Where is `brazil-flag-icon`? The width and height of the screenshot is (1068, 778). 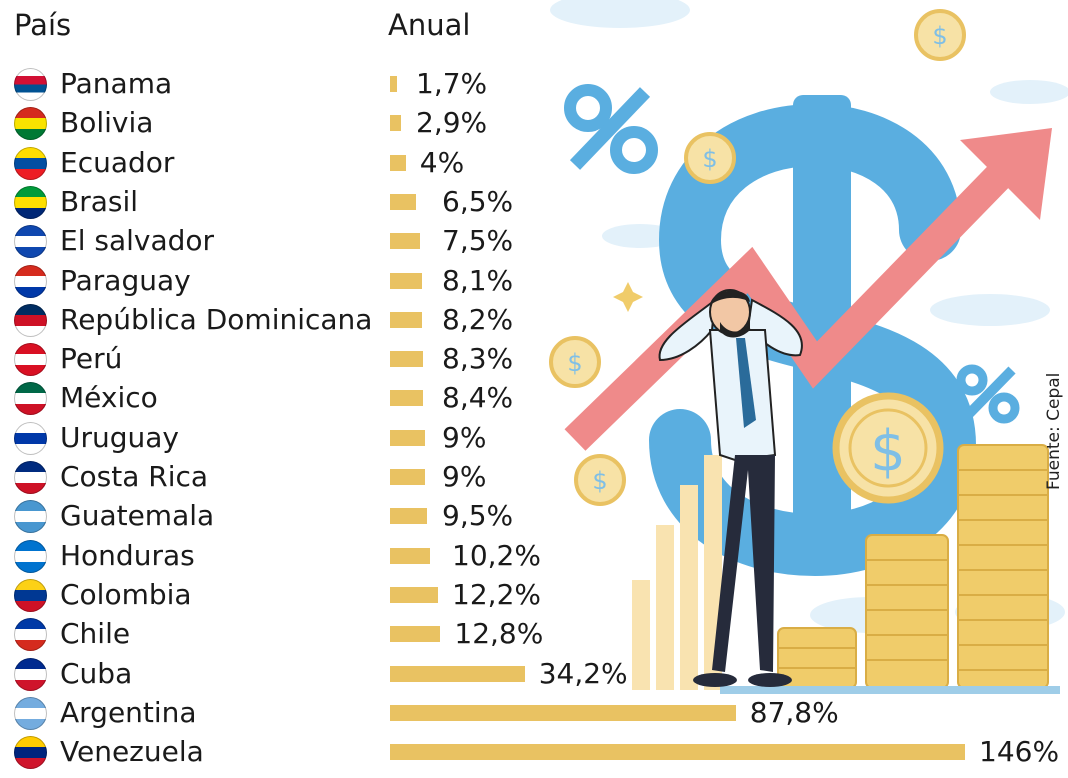 brazil-flag-icon is located at coordinates (30, 202).